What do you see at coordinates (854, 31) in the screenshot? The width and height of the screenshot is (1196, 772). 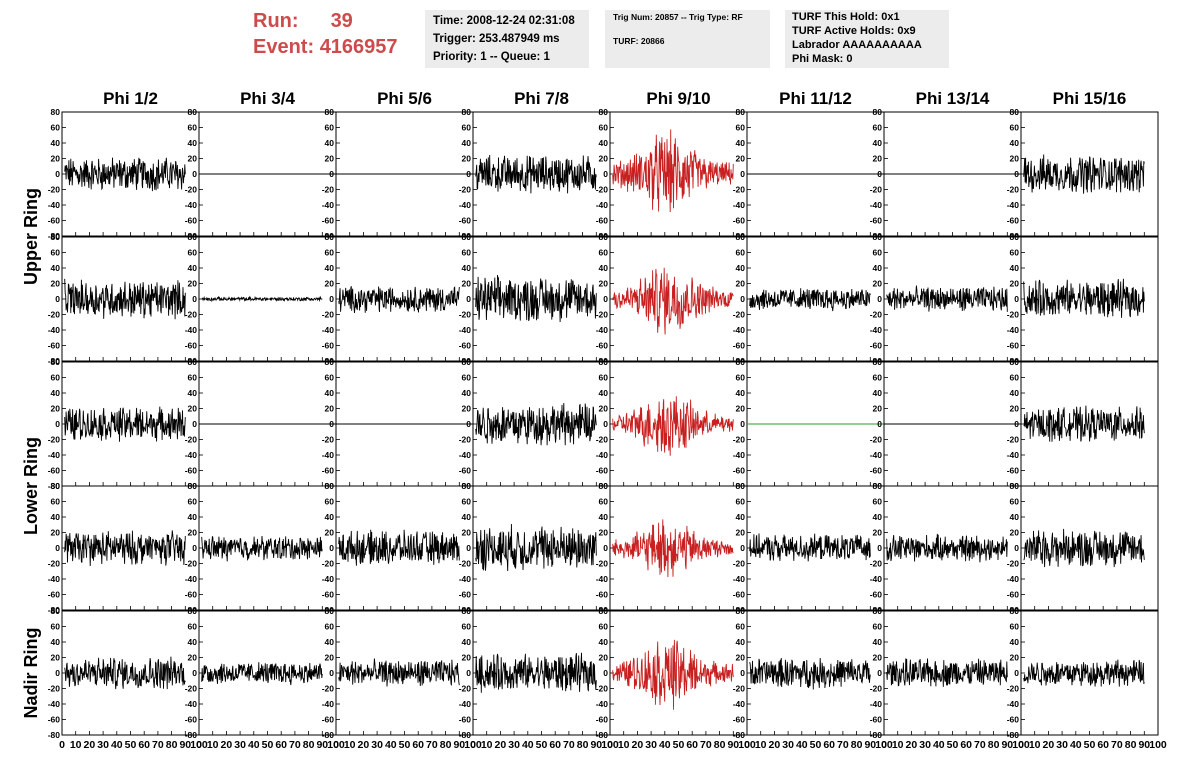 I see `turf-active-holds-text: TURF Active Holds: 0x9` at bounding box center [854, 31].